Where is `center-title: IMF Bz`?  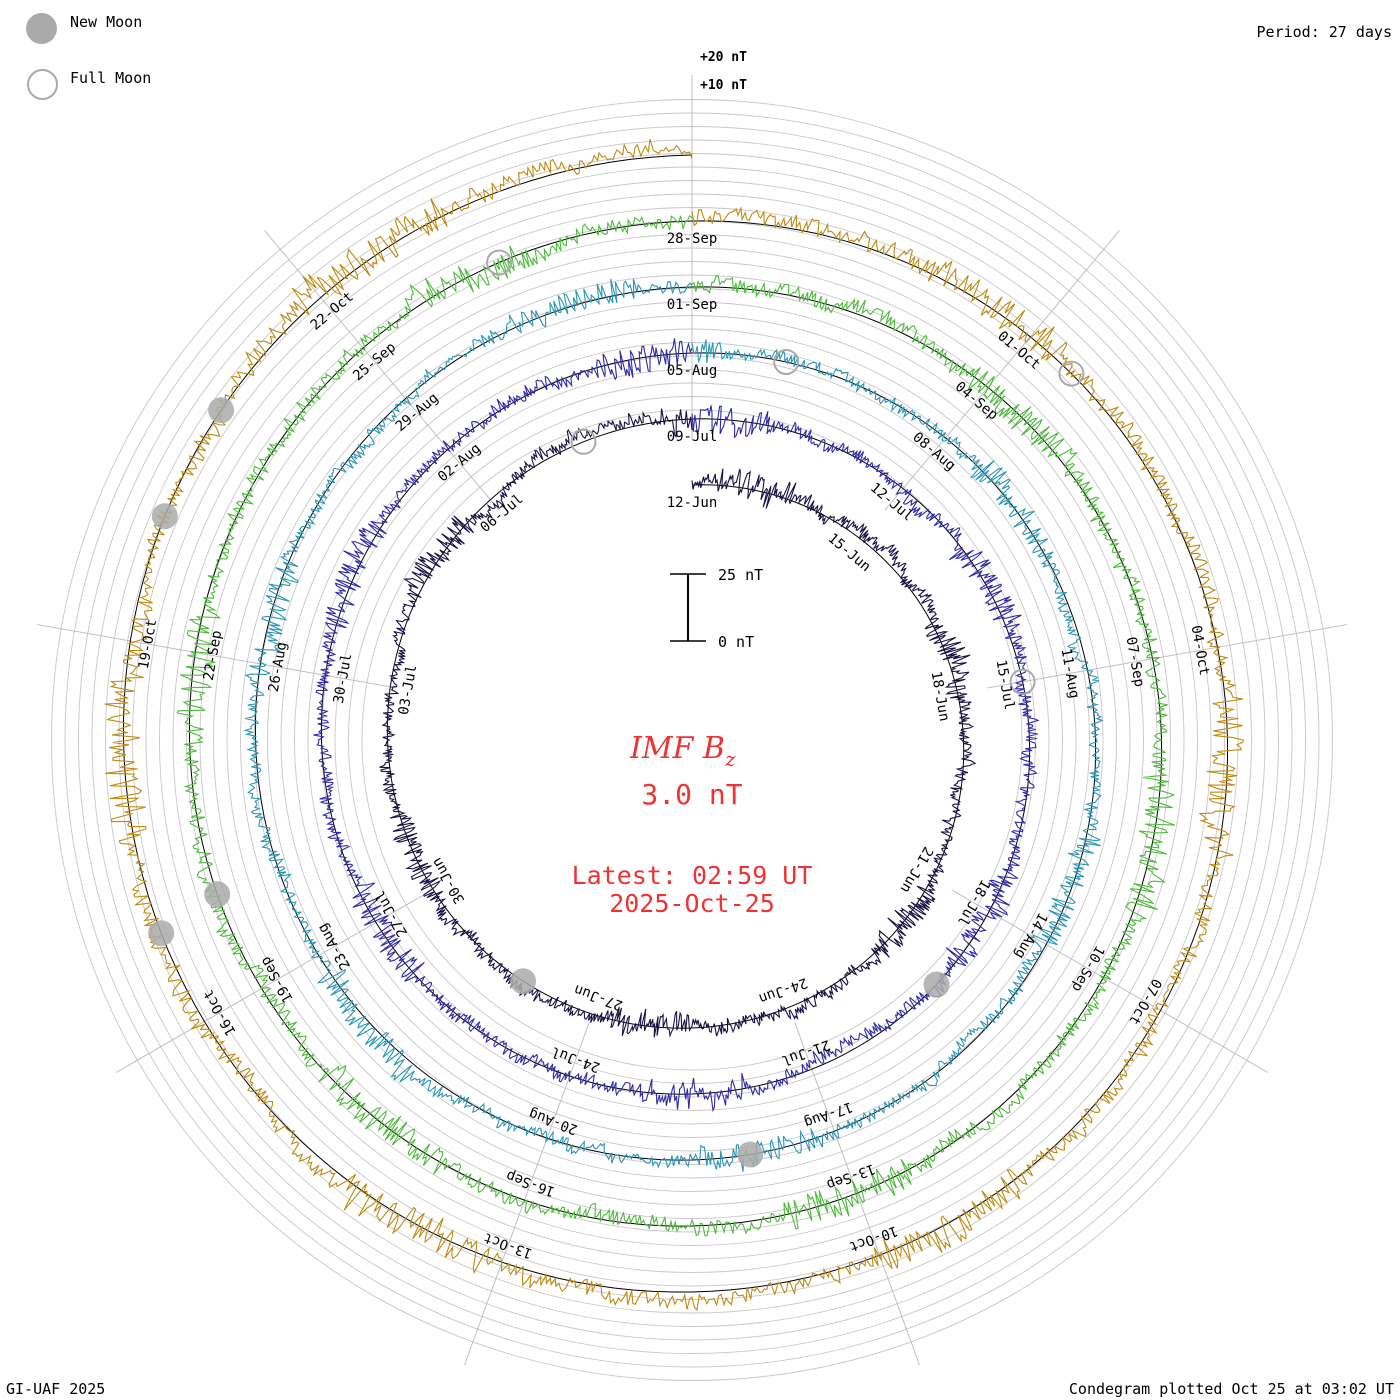 center-title: IMF Bz is located at coordinates (682, 751).